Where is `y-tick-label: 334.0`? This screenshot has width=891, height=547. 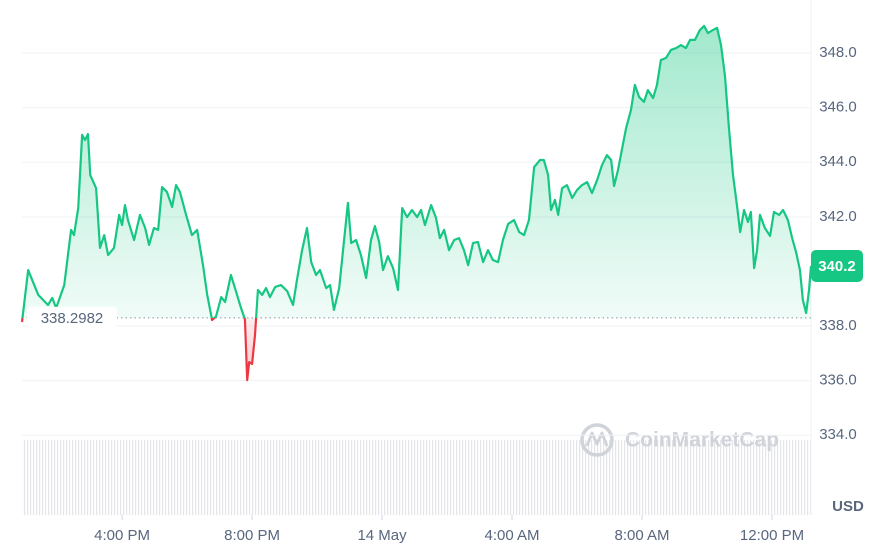
y-tick-label: 334.0 is located at coordinates (838, 434).